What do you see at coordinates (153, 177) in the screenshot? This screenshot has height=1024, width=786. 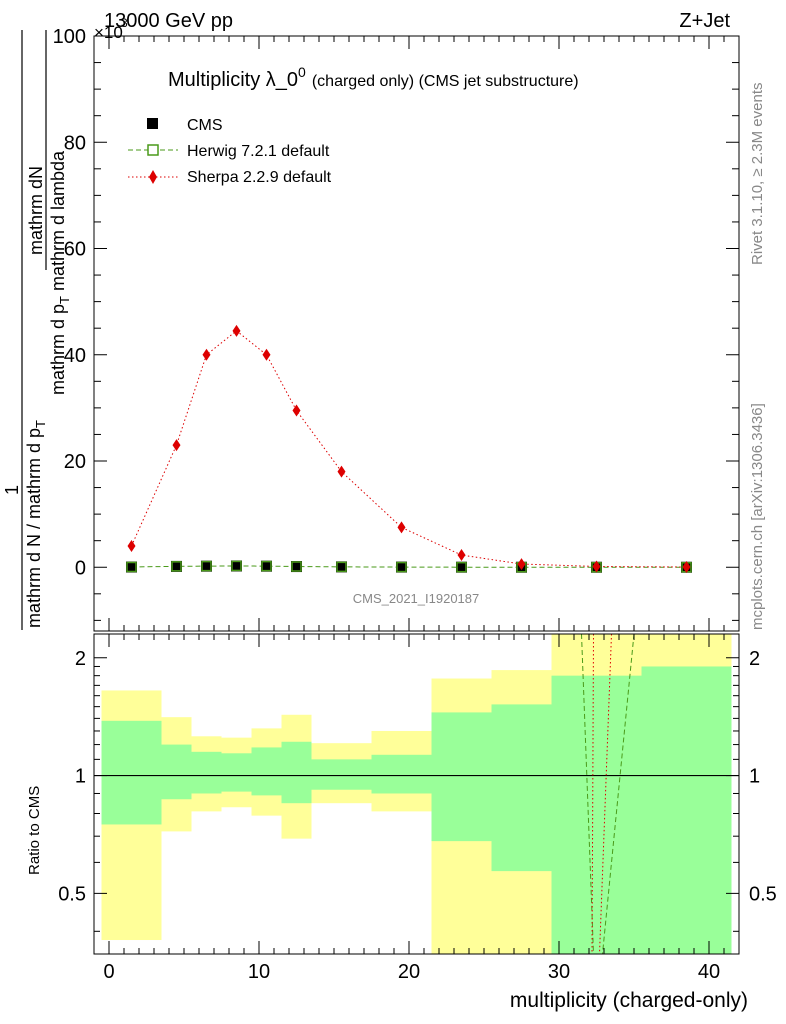 I see `legend-sherpa-marker` at bounding box center [153, 177].